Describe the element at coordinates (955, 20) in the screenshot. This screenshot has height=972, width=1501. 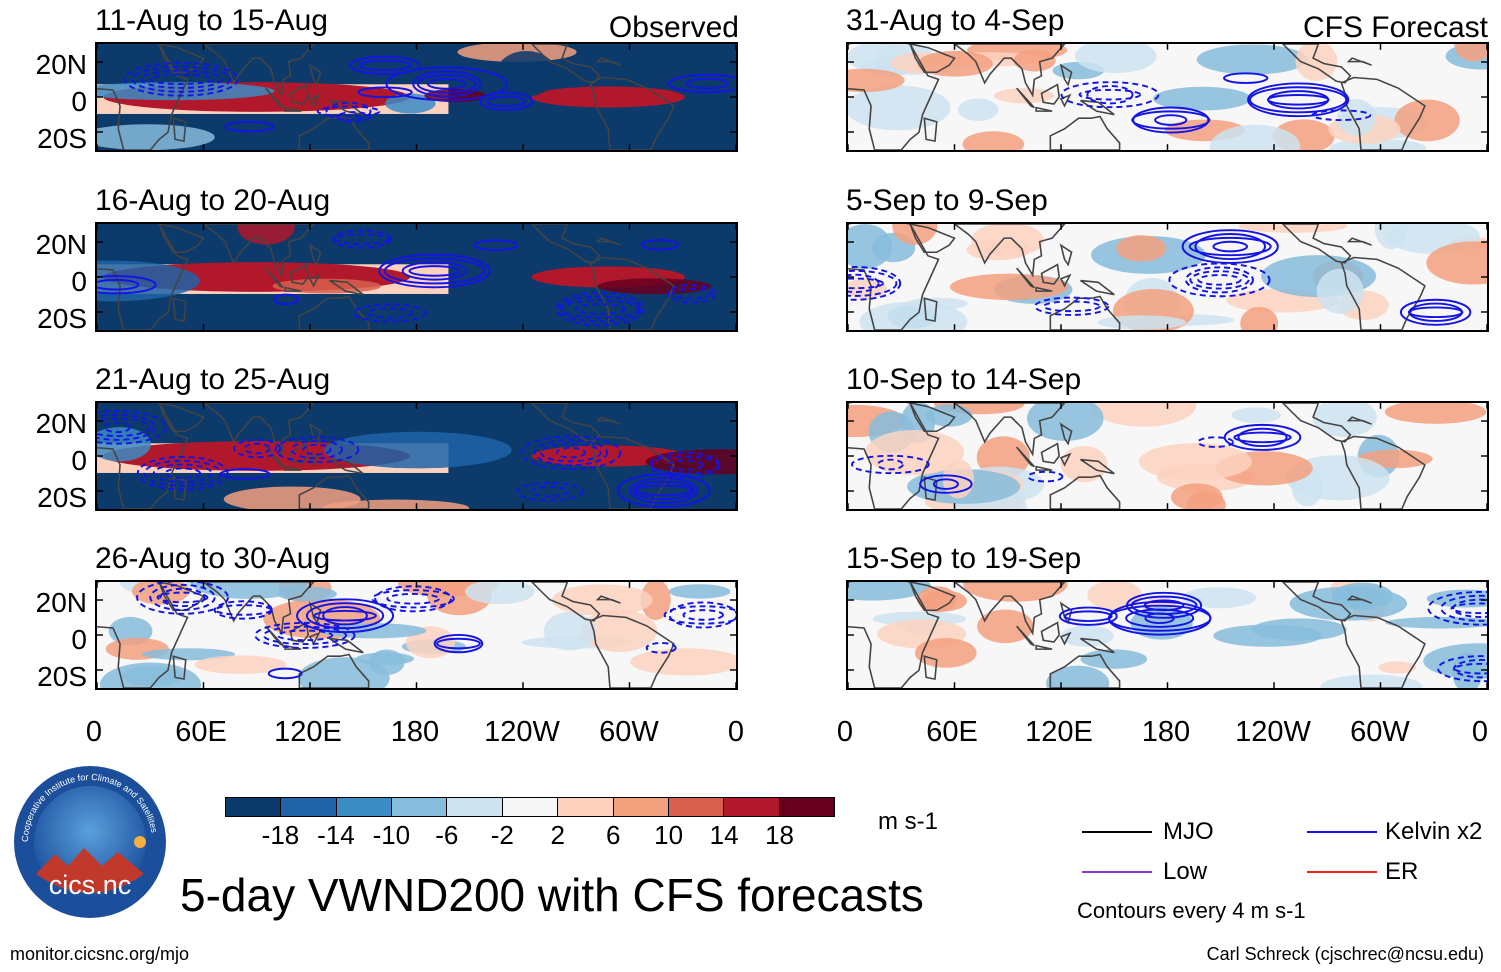
I see `panel-title: 31-Aug to 4-Sep` at that location.